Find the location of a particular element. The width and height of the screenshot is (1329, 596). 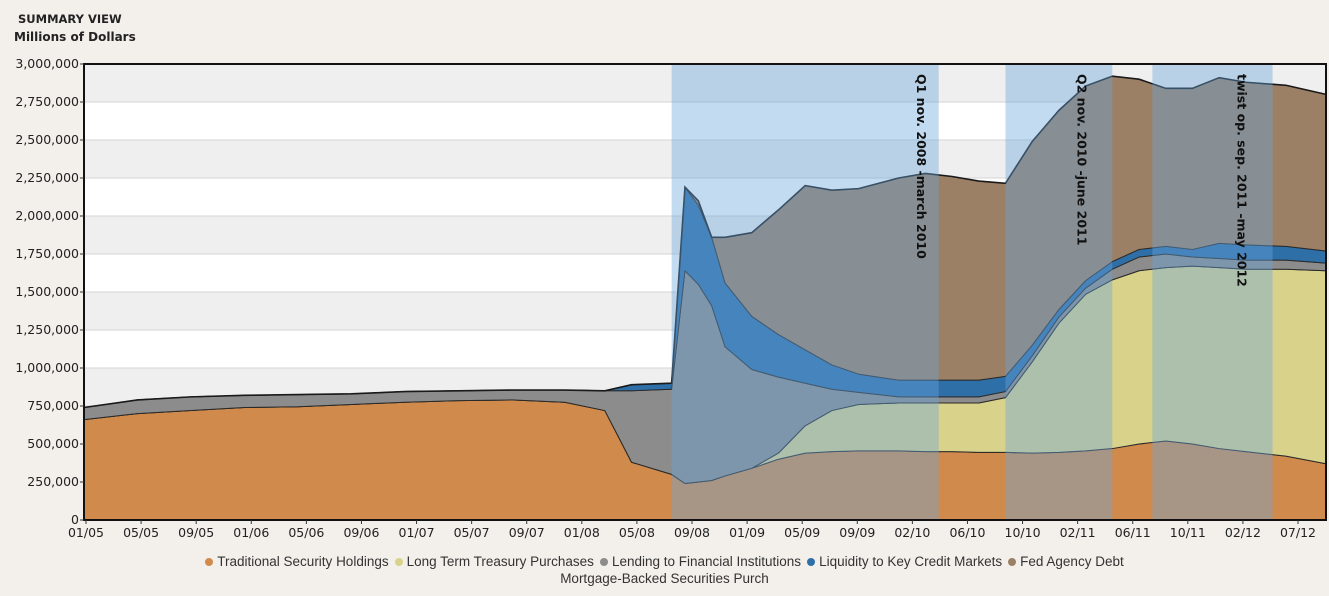

x-tick-label: 05/06 is located at coordinates (306, 532).